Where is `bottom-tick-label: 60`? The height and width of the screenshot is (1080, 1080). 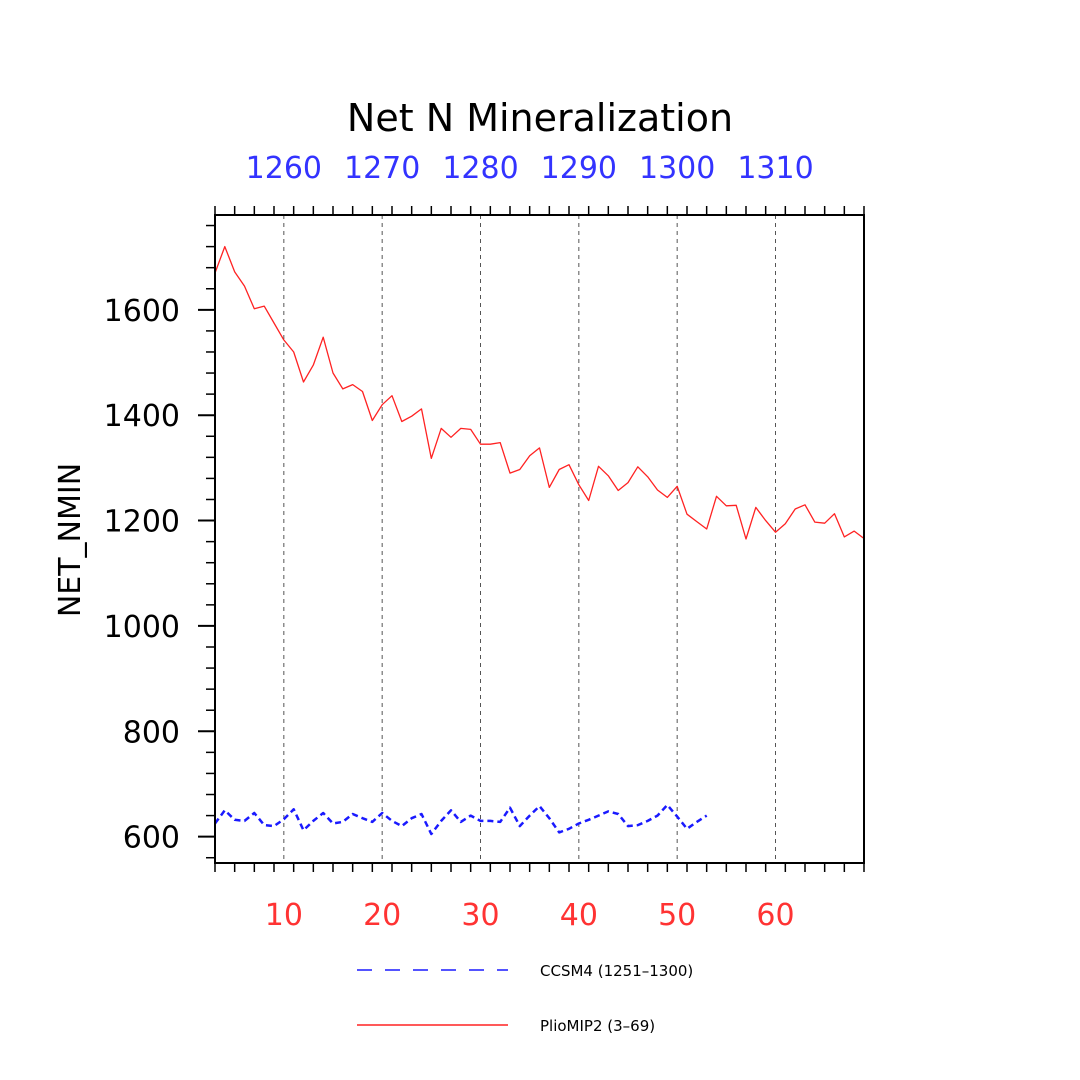 bottom-tick-label: 60 is located at coordinates (775, 915).